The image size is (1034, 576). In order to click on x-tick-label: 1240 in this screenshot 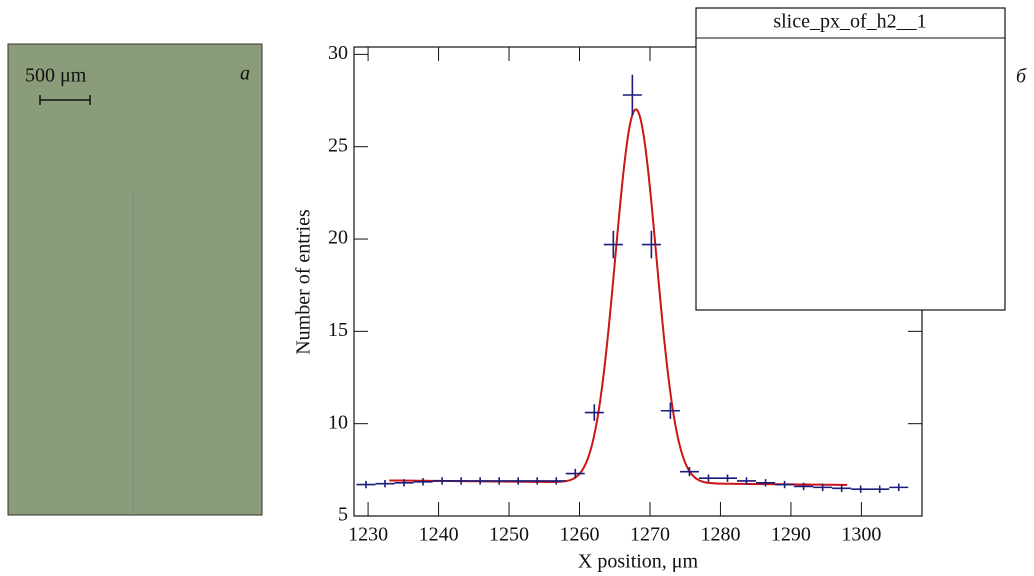, I will do `click(439, 535)`.